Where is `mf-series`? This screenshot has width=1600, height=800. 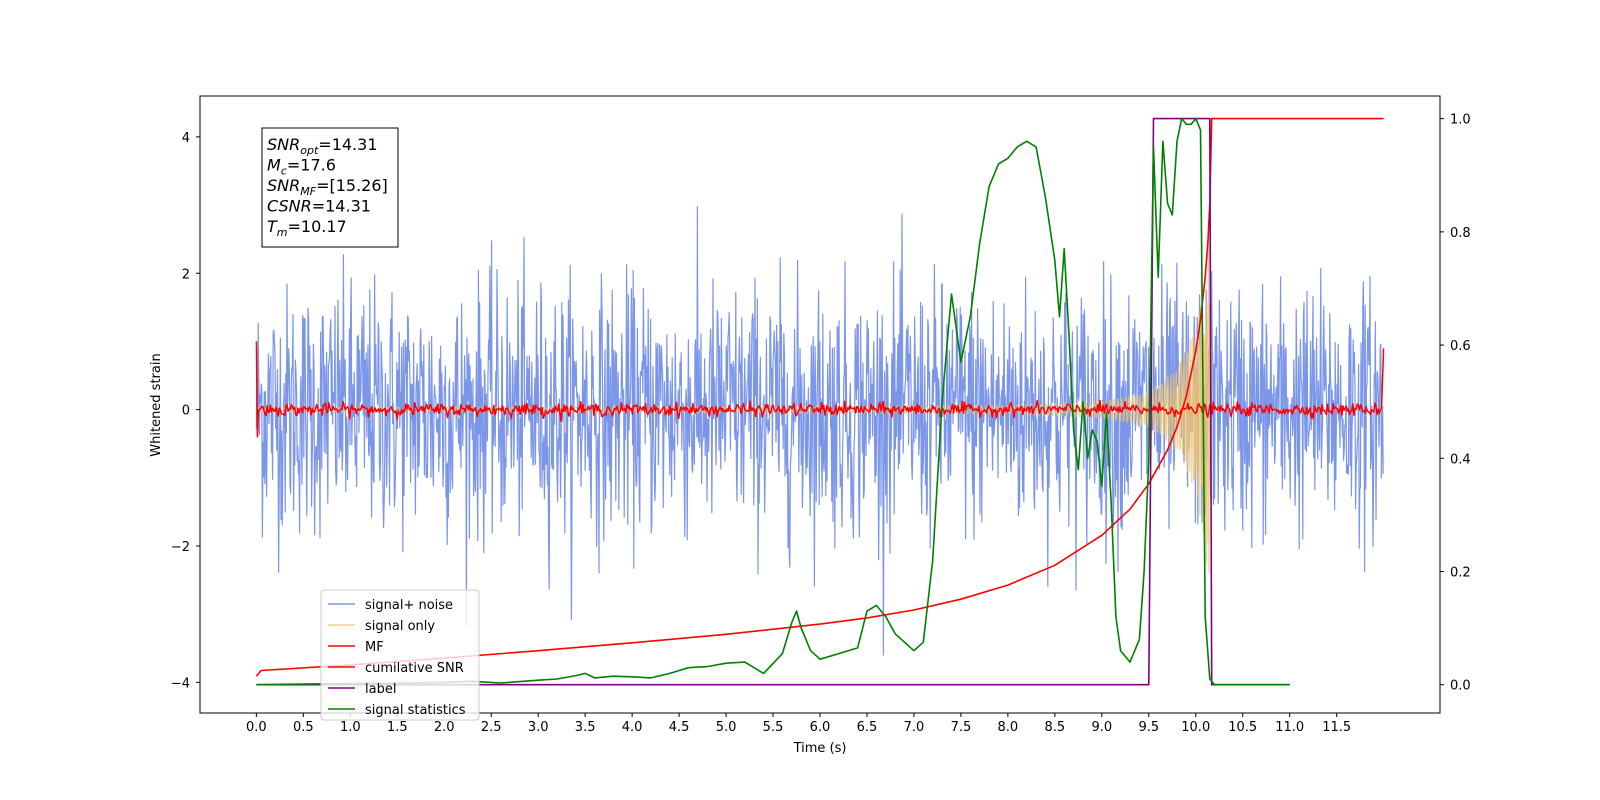
mf-series is located at coordinates (820, 389).